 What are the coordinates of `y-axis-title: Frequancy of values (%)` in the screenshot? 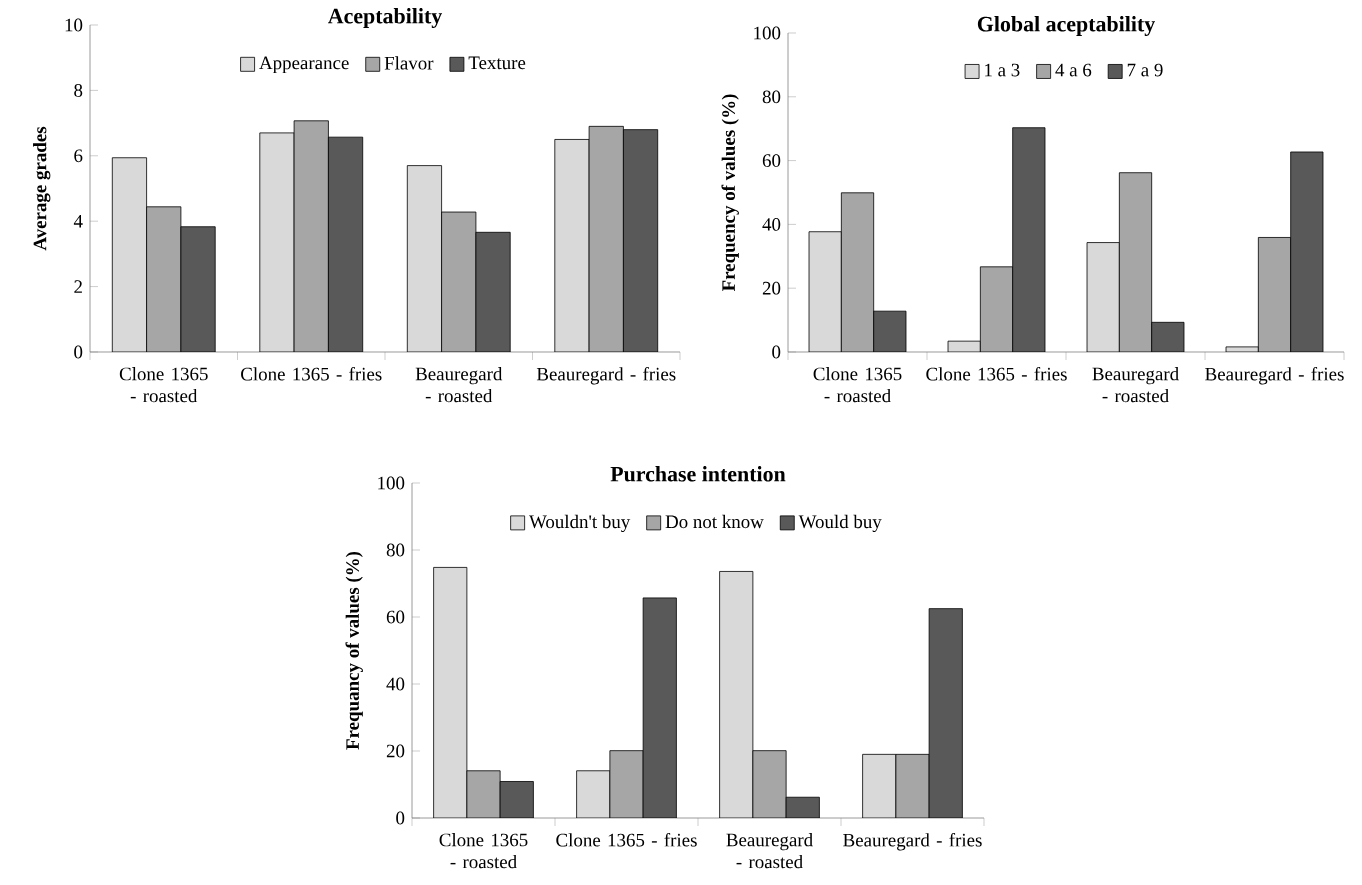 It's located at (354, 650).